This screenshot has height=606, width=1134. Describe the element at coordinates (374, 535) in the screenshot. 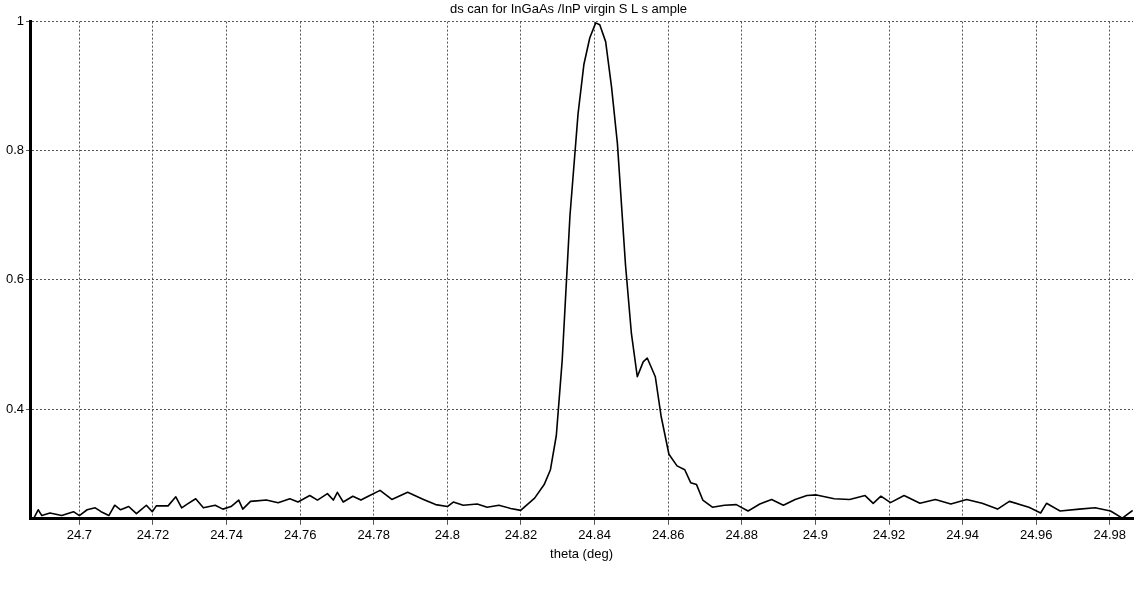

I see `x-tick-label: 24.78` at that location.